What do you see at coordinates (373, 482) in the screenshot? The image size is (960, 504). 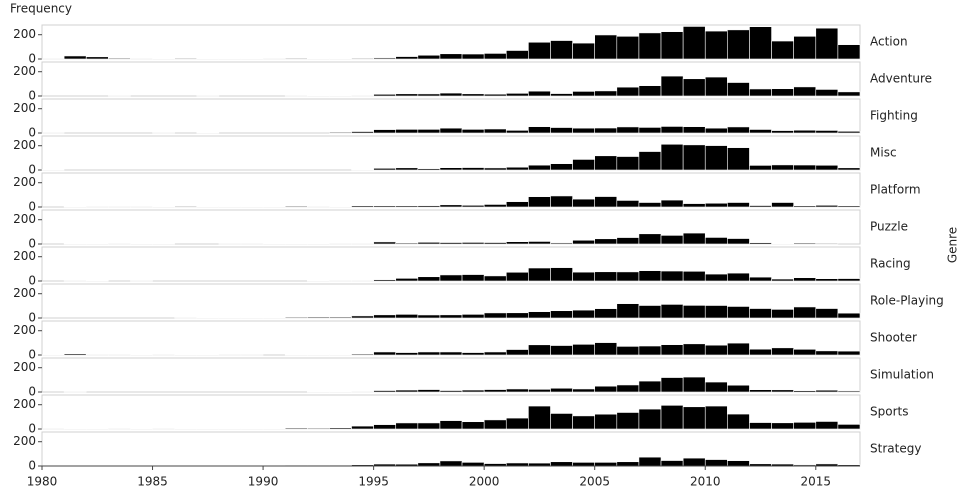 I see `x-tick-label: 1995` at bounding box center [373, 482].